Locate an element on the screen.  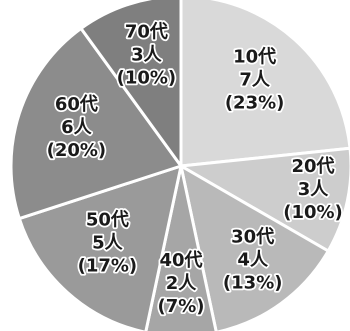
pie-label-4: 40代 2人(7%) is located at coordinates (180, 283).